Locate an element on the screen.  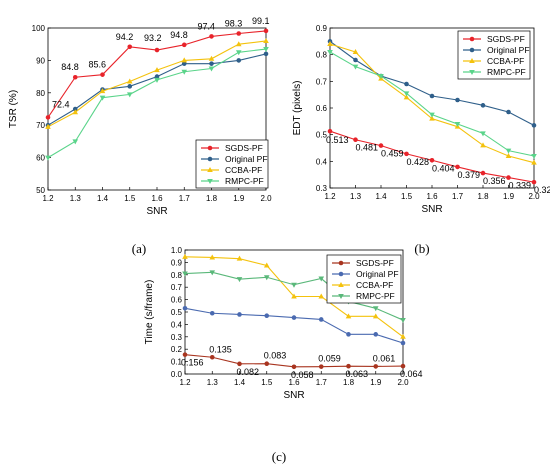
data-label: 0.061 is located at coordinates (384, 358).